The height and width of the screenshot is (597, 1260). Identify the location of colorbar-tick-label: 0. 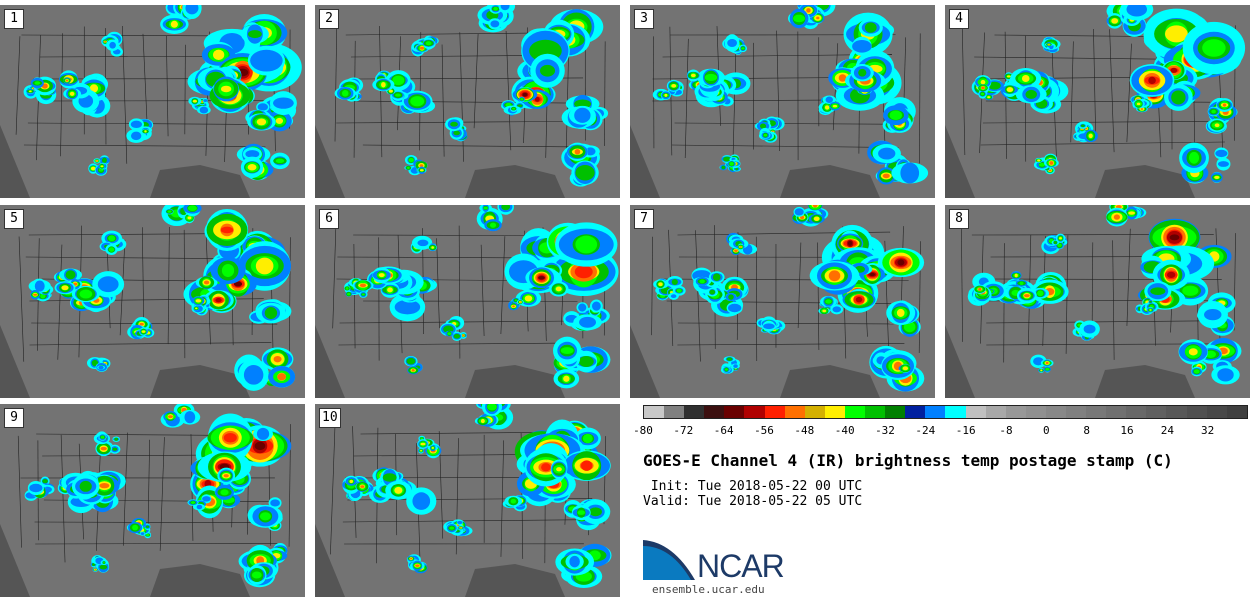
(1046, 430).